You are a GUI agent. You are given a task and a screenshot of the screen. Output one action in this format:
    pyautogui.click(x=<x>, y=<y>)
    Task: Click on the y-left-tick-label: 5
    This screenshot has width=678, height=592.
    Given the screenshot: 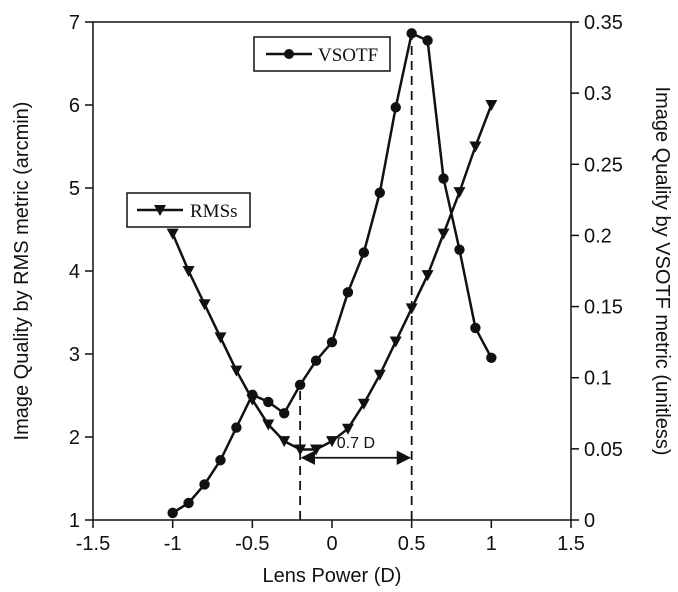 What is the action you would take?
    pyautogui.click(x=74, y=189)
    